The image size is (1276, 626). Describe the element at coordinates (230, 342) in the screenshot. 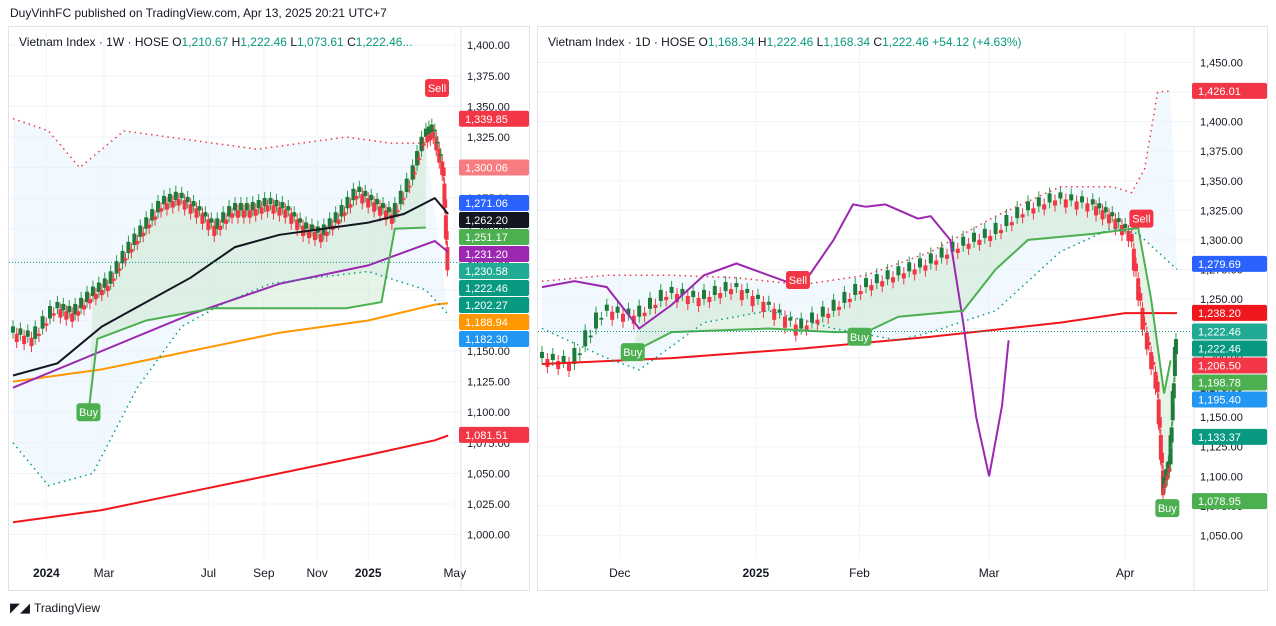

I see `ma-orange-line` at that location.